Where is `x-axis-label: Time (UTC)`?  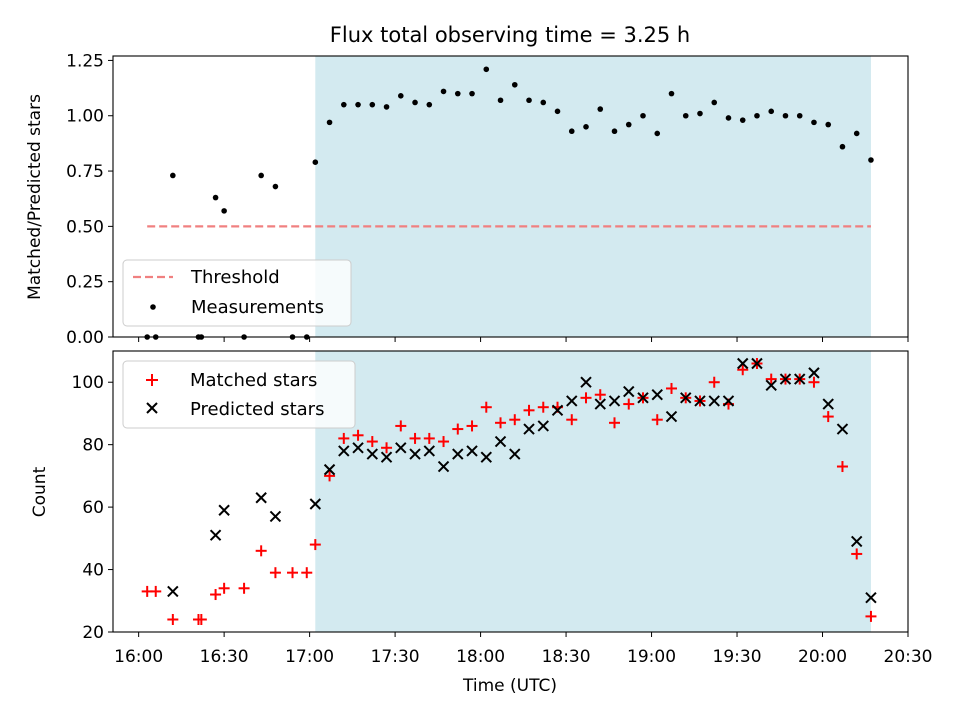
x-axis-label: Time (UTC) is located at coordinates (509, 686).